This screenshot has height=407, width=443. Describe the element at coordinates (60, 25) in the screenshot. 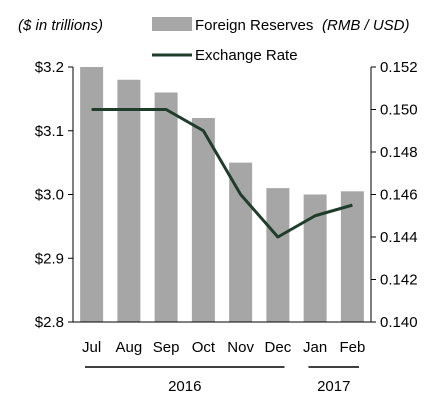

I see `left-axis-unit-label: ($ in trillions)` at that location.